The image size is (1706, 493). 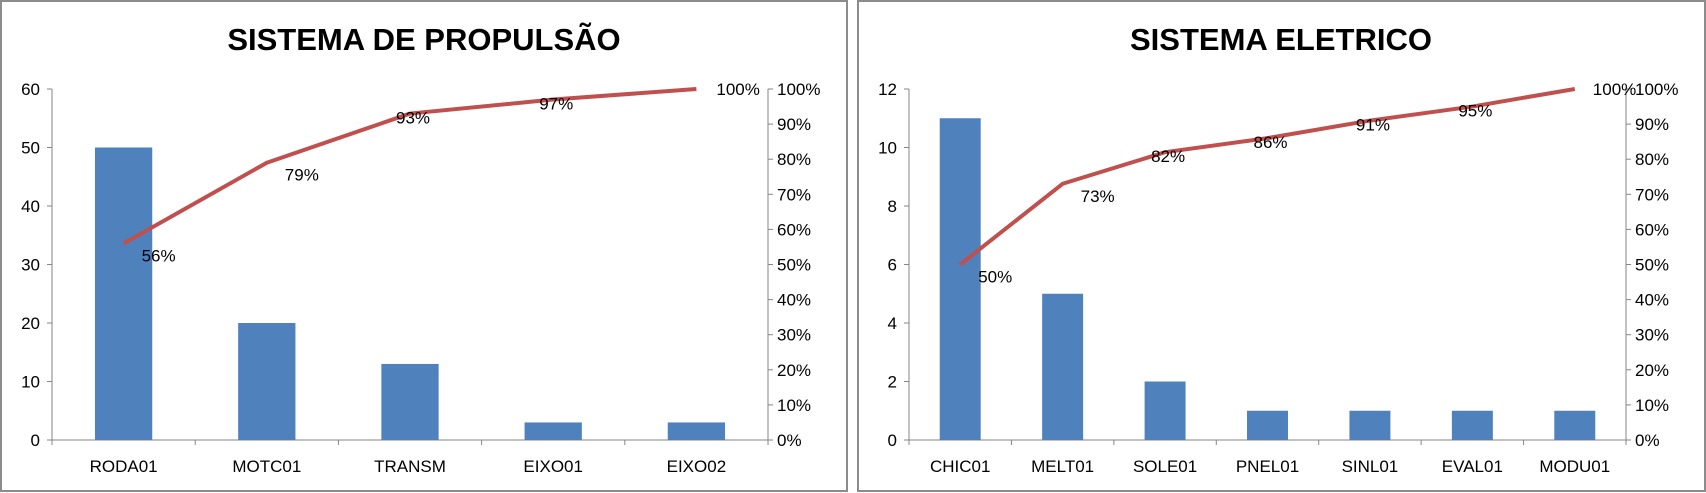 What do you see at coordinates (1063, 366) in the screenshot?
I see `bar-melt01` at bounding box center [1063, 366].